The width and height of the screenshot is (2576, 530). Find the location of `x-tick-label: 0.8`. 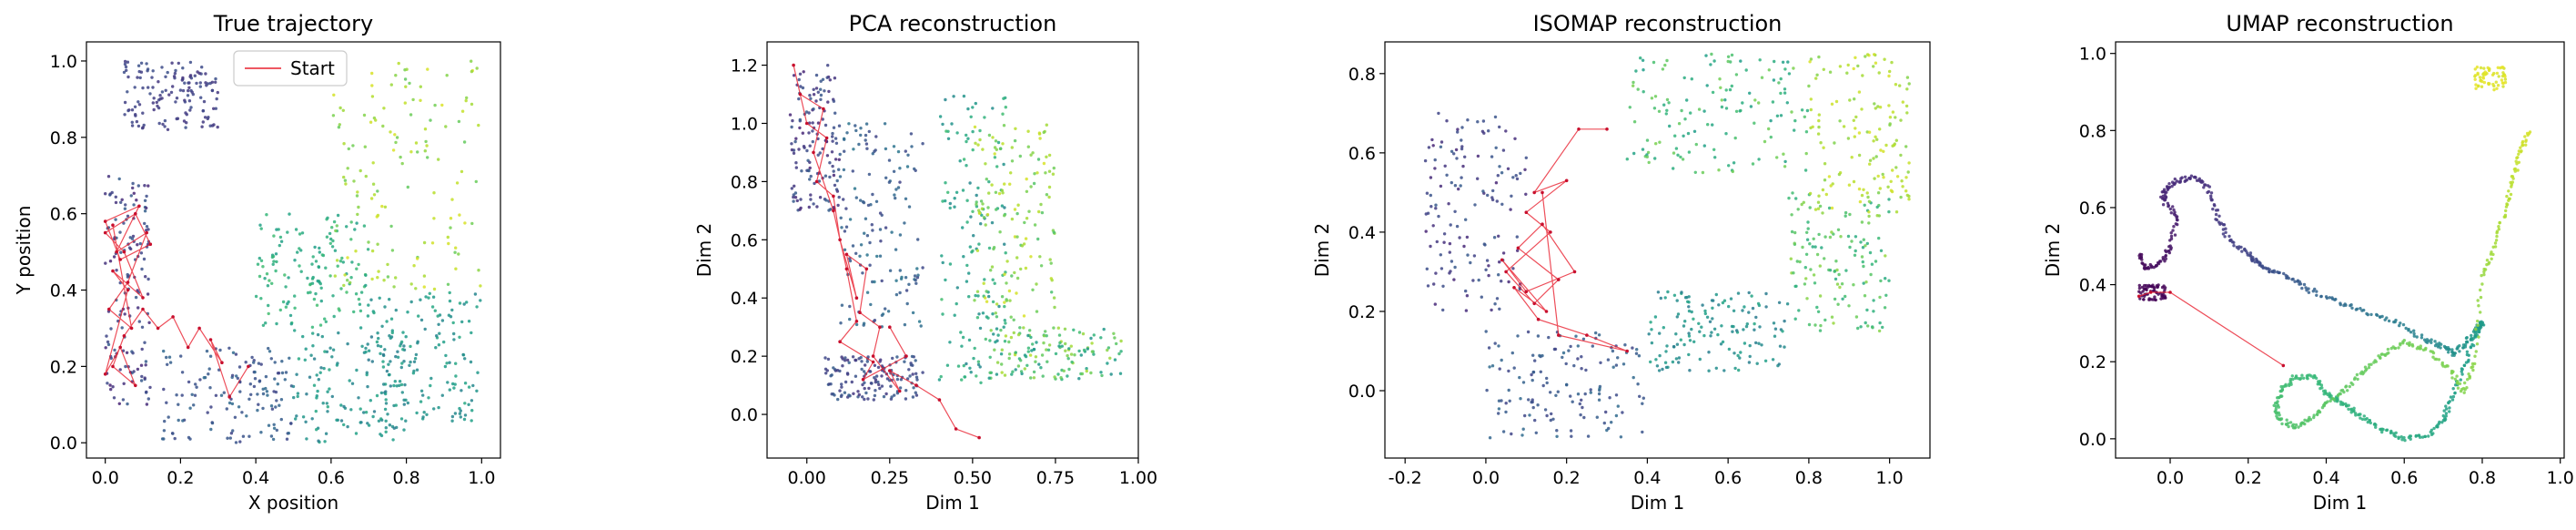

x-tick-label: 0.8 is located at coordinates (2482, 478).